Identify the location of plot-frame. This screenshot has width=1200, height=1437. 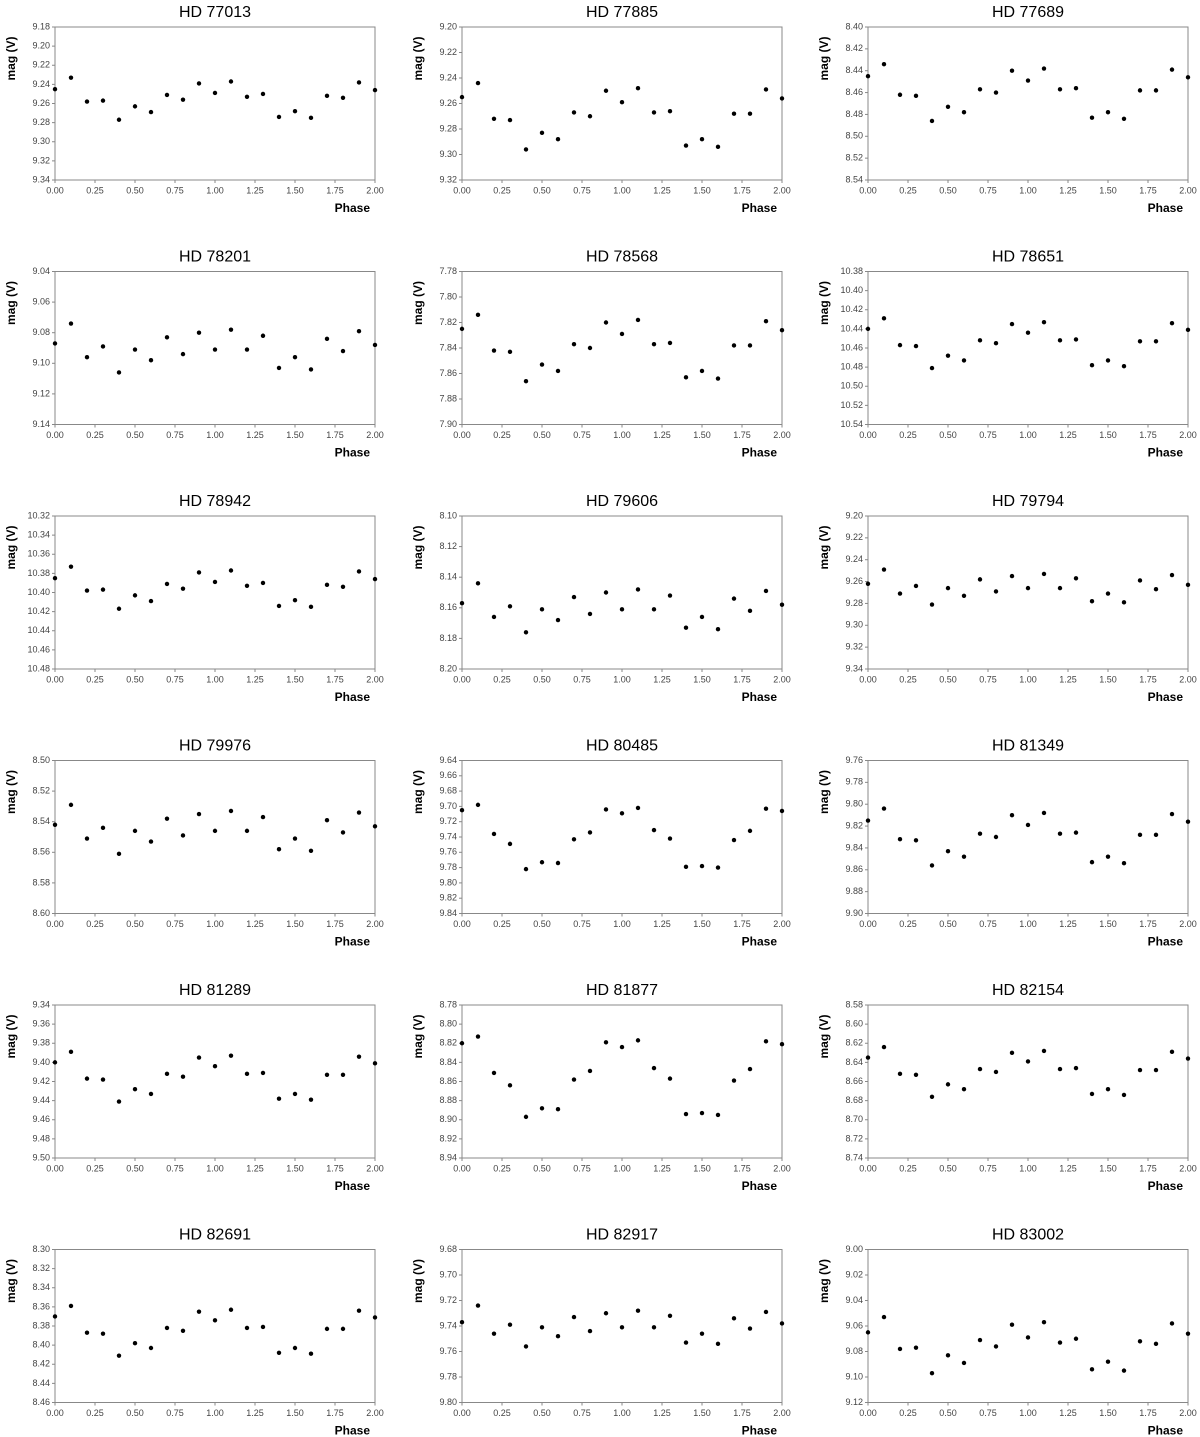
(1028, 592).